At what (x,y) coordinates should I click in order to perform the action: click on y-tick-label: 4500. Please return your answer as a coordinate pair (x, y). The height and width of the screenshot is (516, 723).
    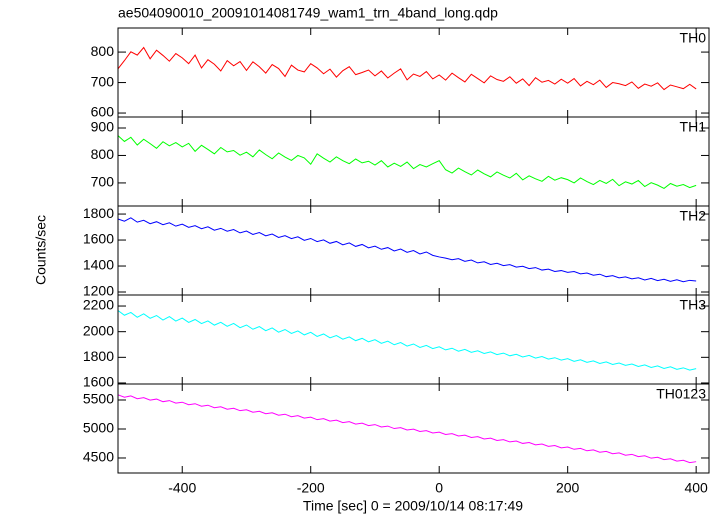
    Looking at the image, I should click on (98, 457).